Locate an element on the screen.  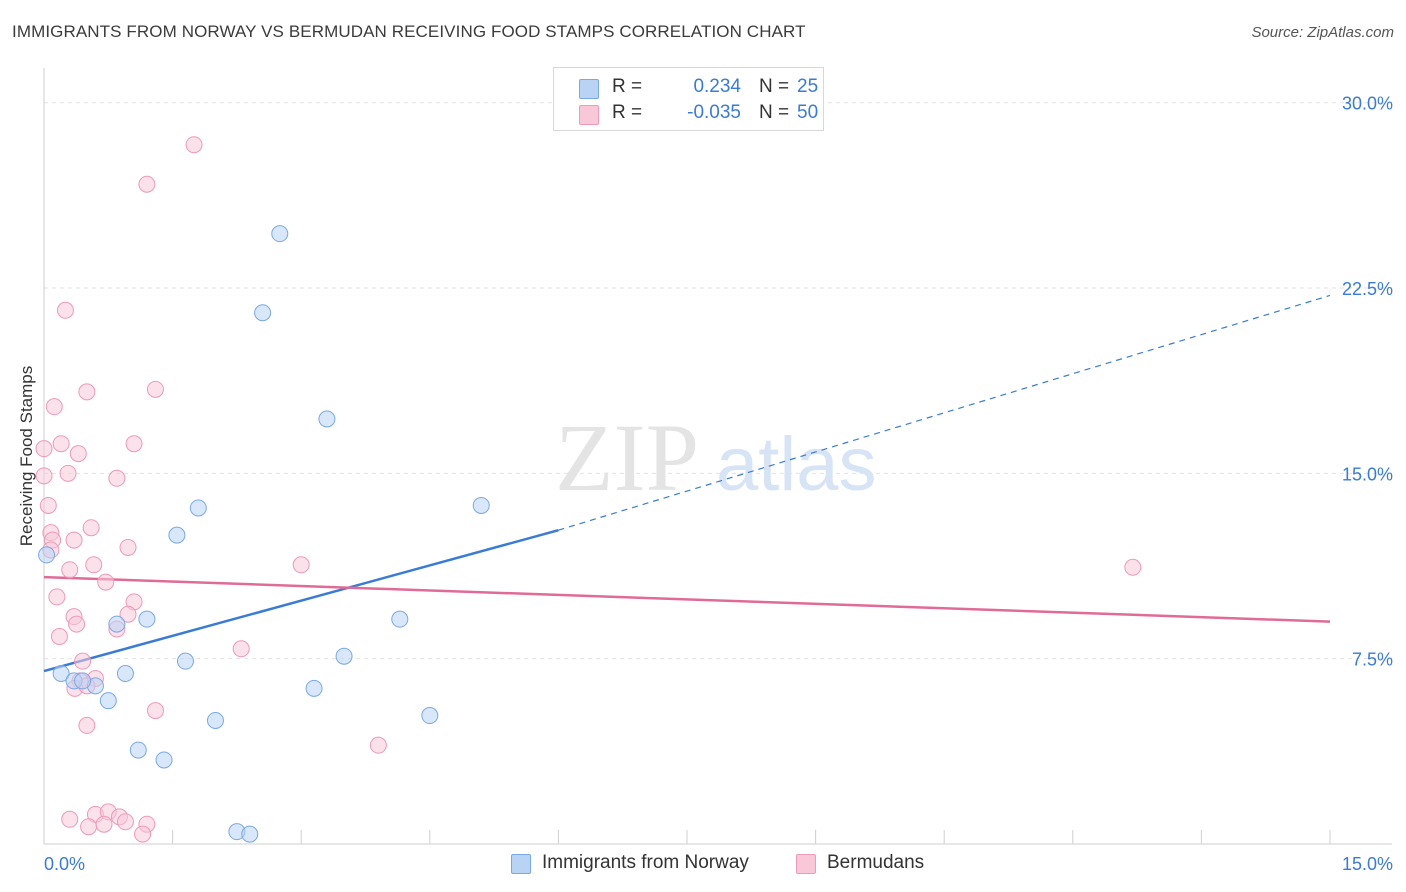
bottom-legend-label-bermudans: Bermudans is located at coordinates (876, 862).